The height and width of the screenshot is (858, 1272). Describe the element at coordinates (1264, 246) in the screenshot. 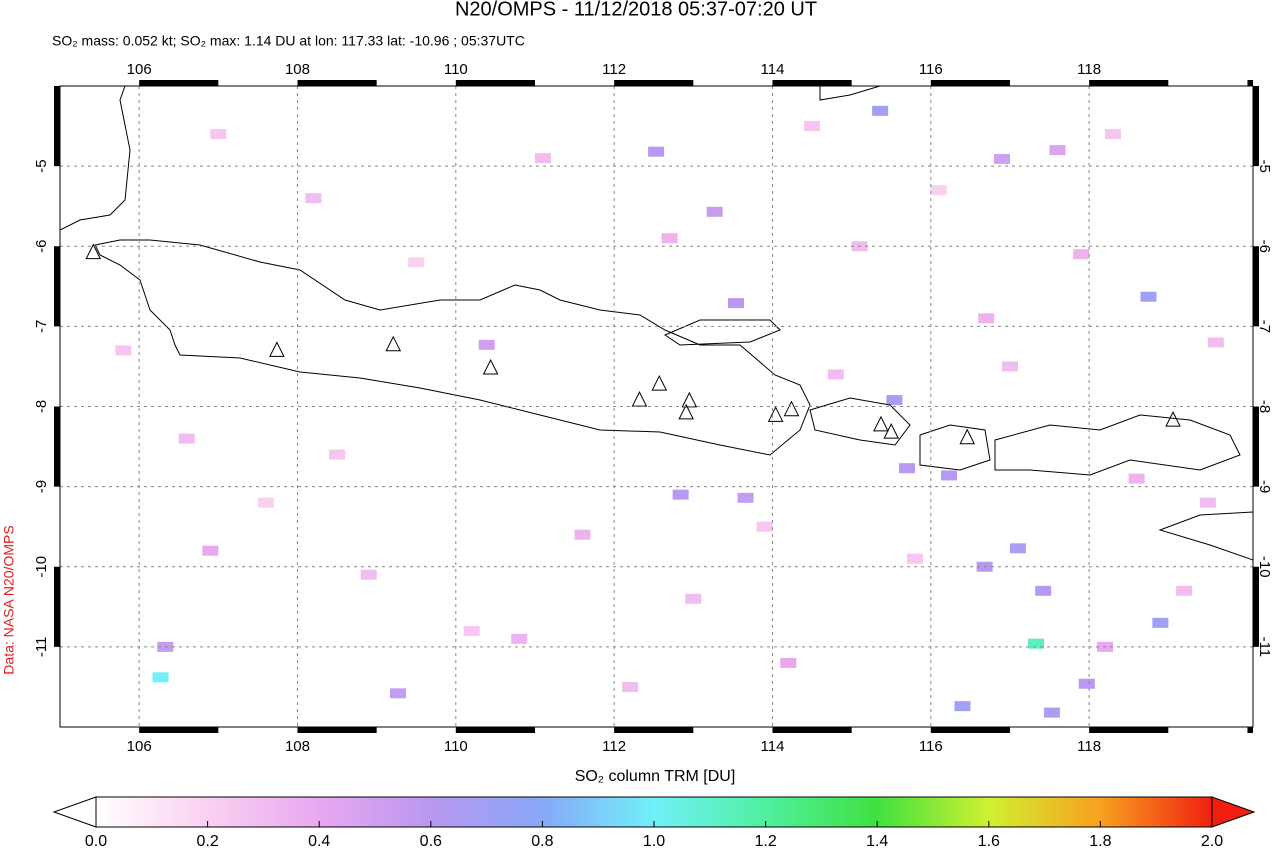

I see `y-tick-label: -6` at that location.